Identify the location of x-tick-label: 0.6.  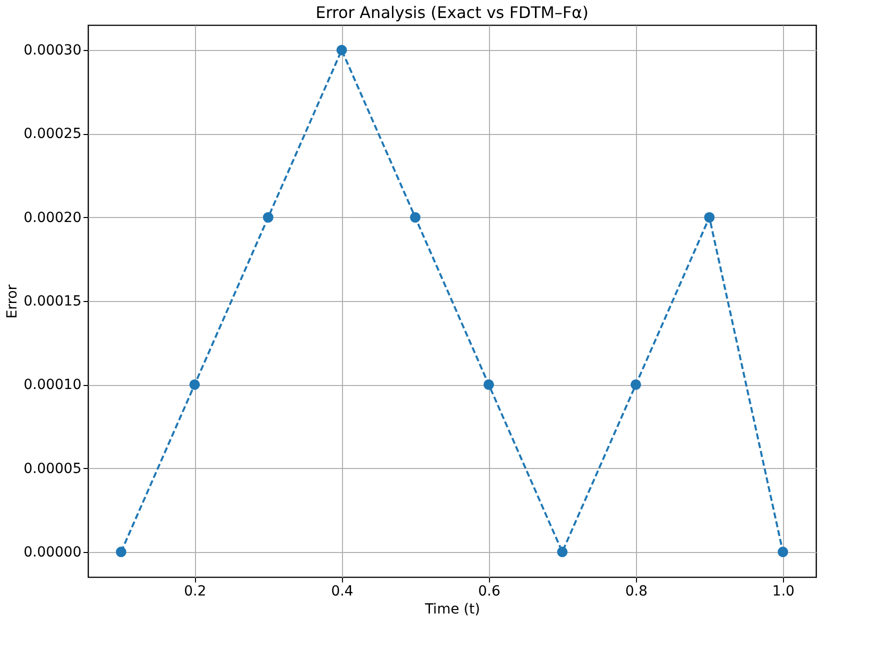
(489, 592).